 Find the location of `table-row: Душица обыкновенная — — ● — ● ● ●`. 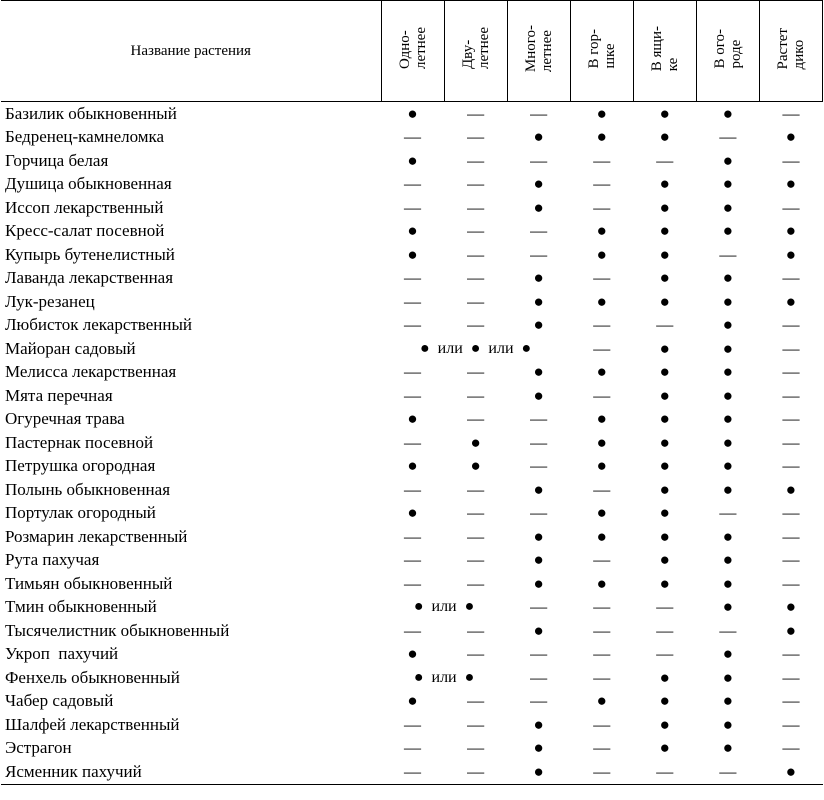

table-row: Душица обыкновенная — — ● — ● ● ● is located at coordinates (412, 185).